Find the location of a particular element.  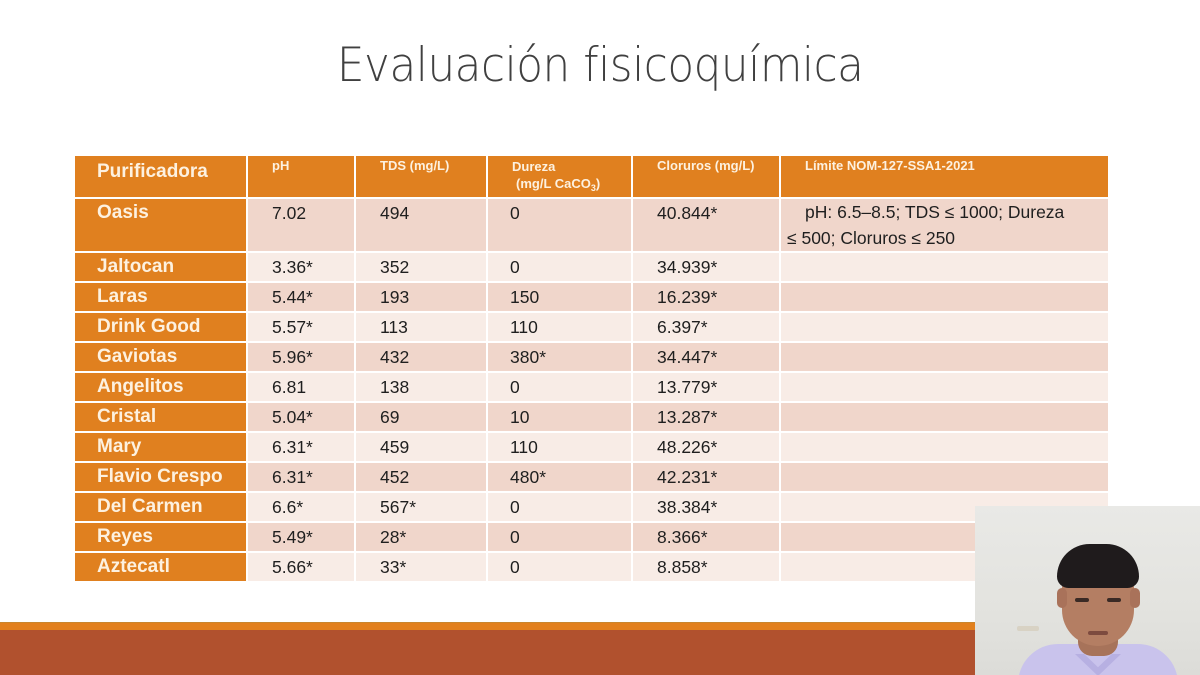

cell-cloruros: 8.366* is located at coordinates (706, 537).